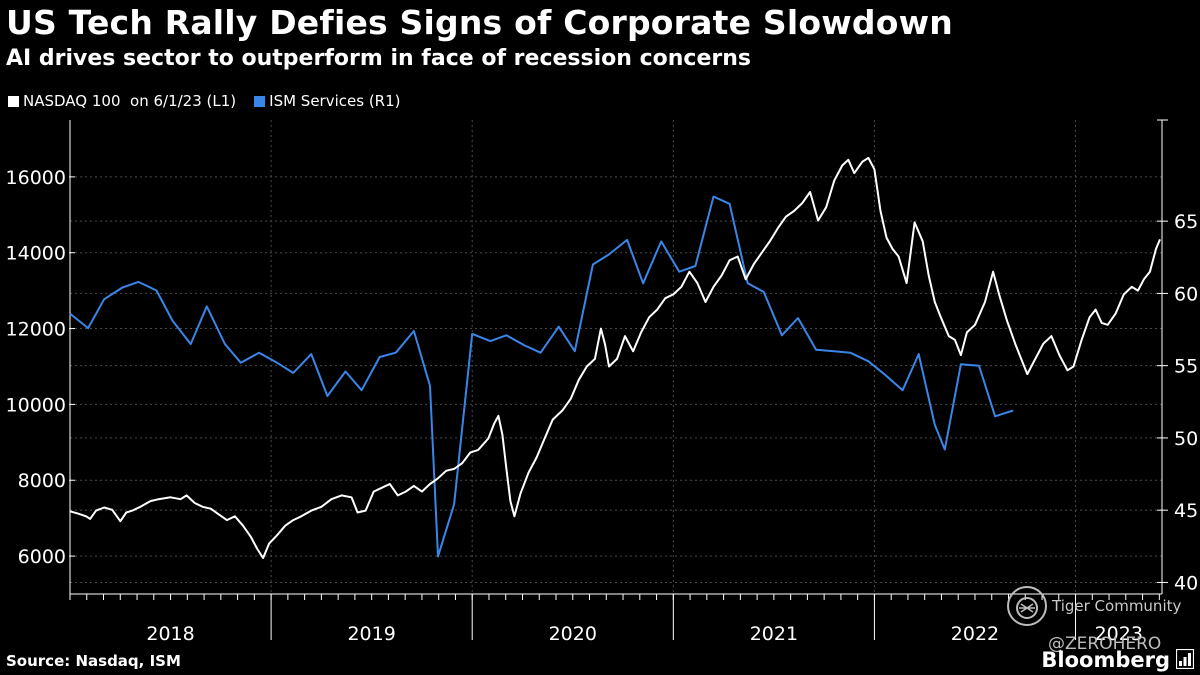 The height and width of the screenshot is (675, 1200). What do you see at coordinates (774, 634) in the screenshot?
I see `x-tick-label: 2021` at bounding box center [774, 634].